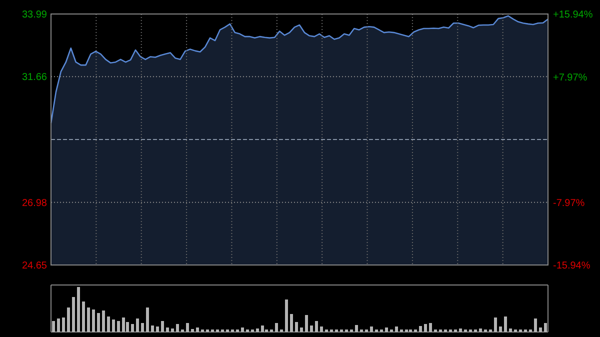 This screenshot has width=600, height=337. Describe the element at coordinates (571, 266) in the screenshot. I see `y2-tick-label: -15.94%` at that location.